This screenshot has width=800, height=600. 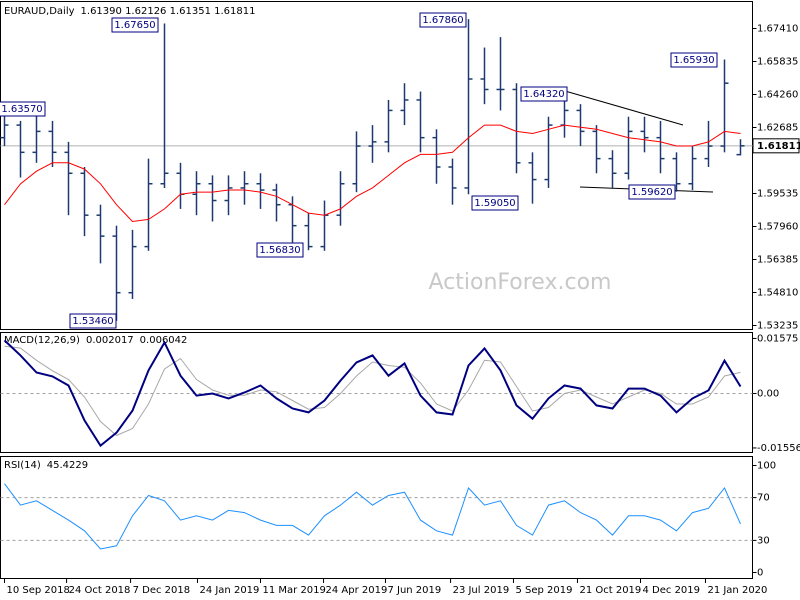 What do you see at coordinates (229, 590) in the screenshot?
I see `x-tick-label: 24 Jan 2019` at bounding box center [229, 590].